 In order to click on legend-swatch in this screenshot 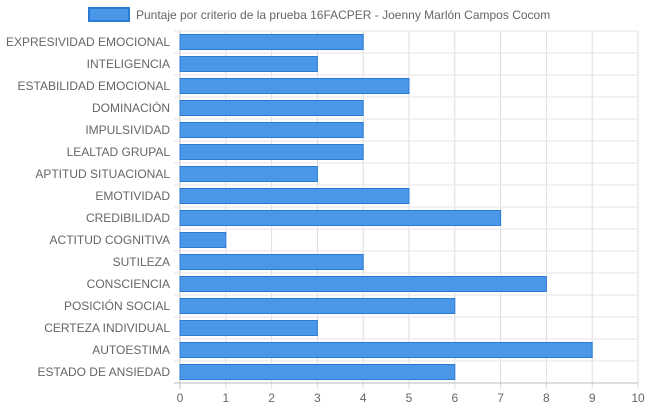, I will do `click(109, 14)`.